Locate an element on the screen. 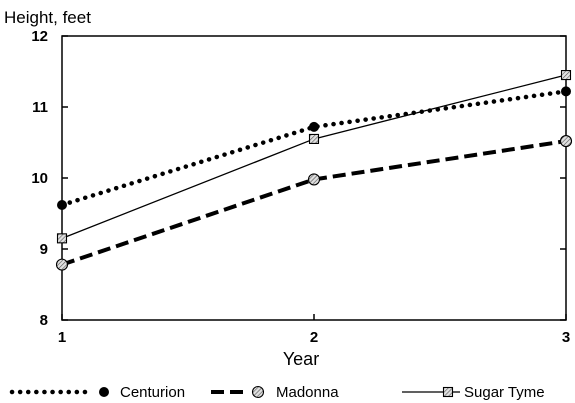 This screenshot has width=575, height=403. legend-label: Madonna is located at coordinates (307, 392).